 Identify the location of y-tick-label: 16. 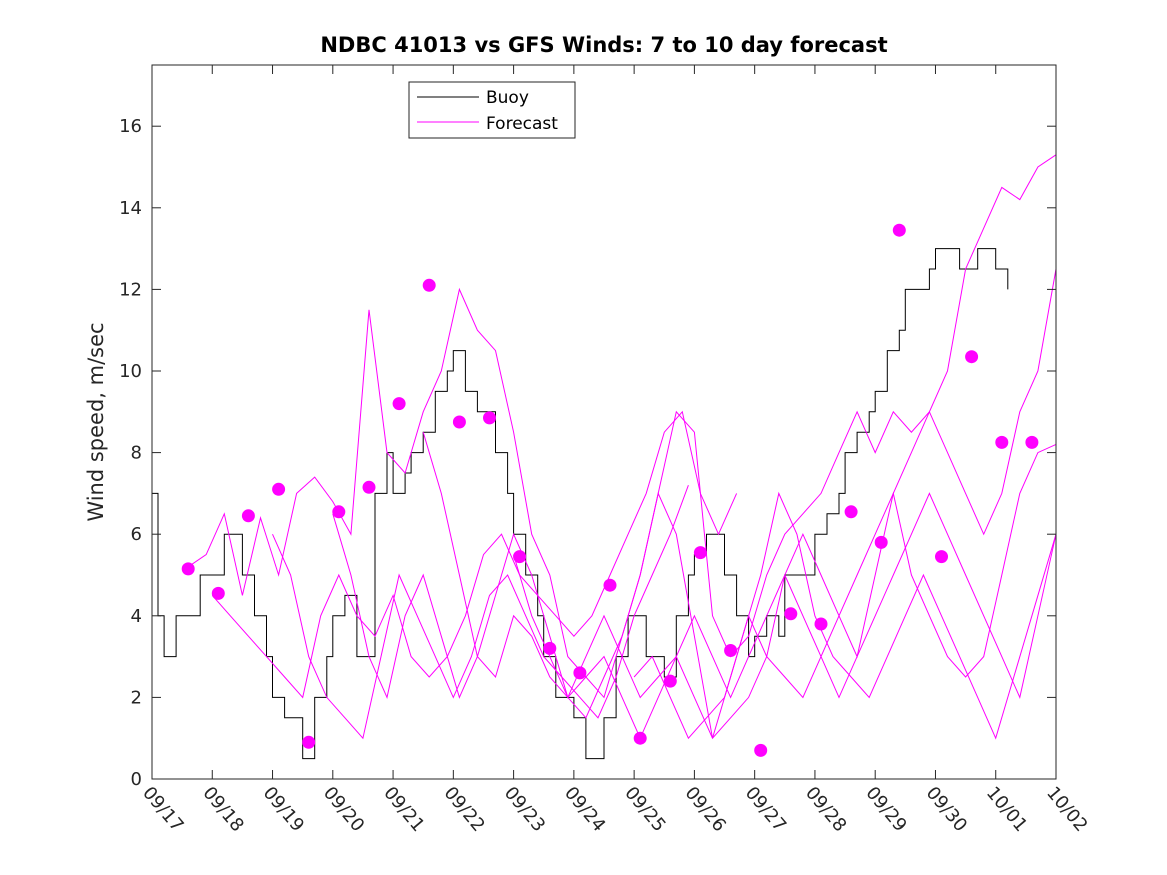
(130, 126).